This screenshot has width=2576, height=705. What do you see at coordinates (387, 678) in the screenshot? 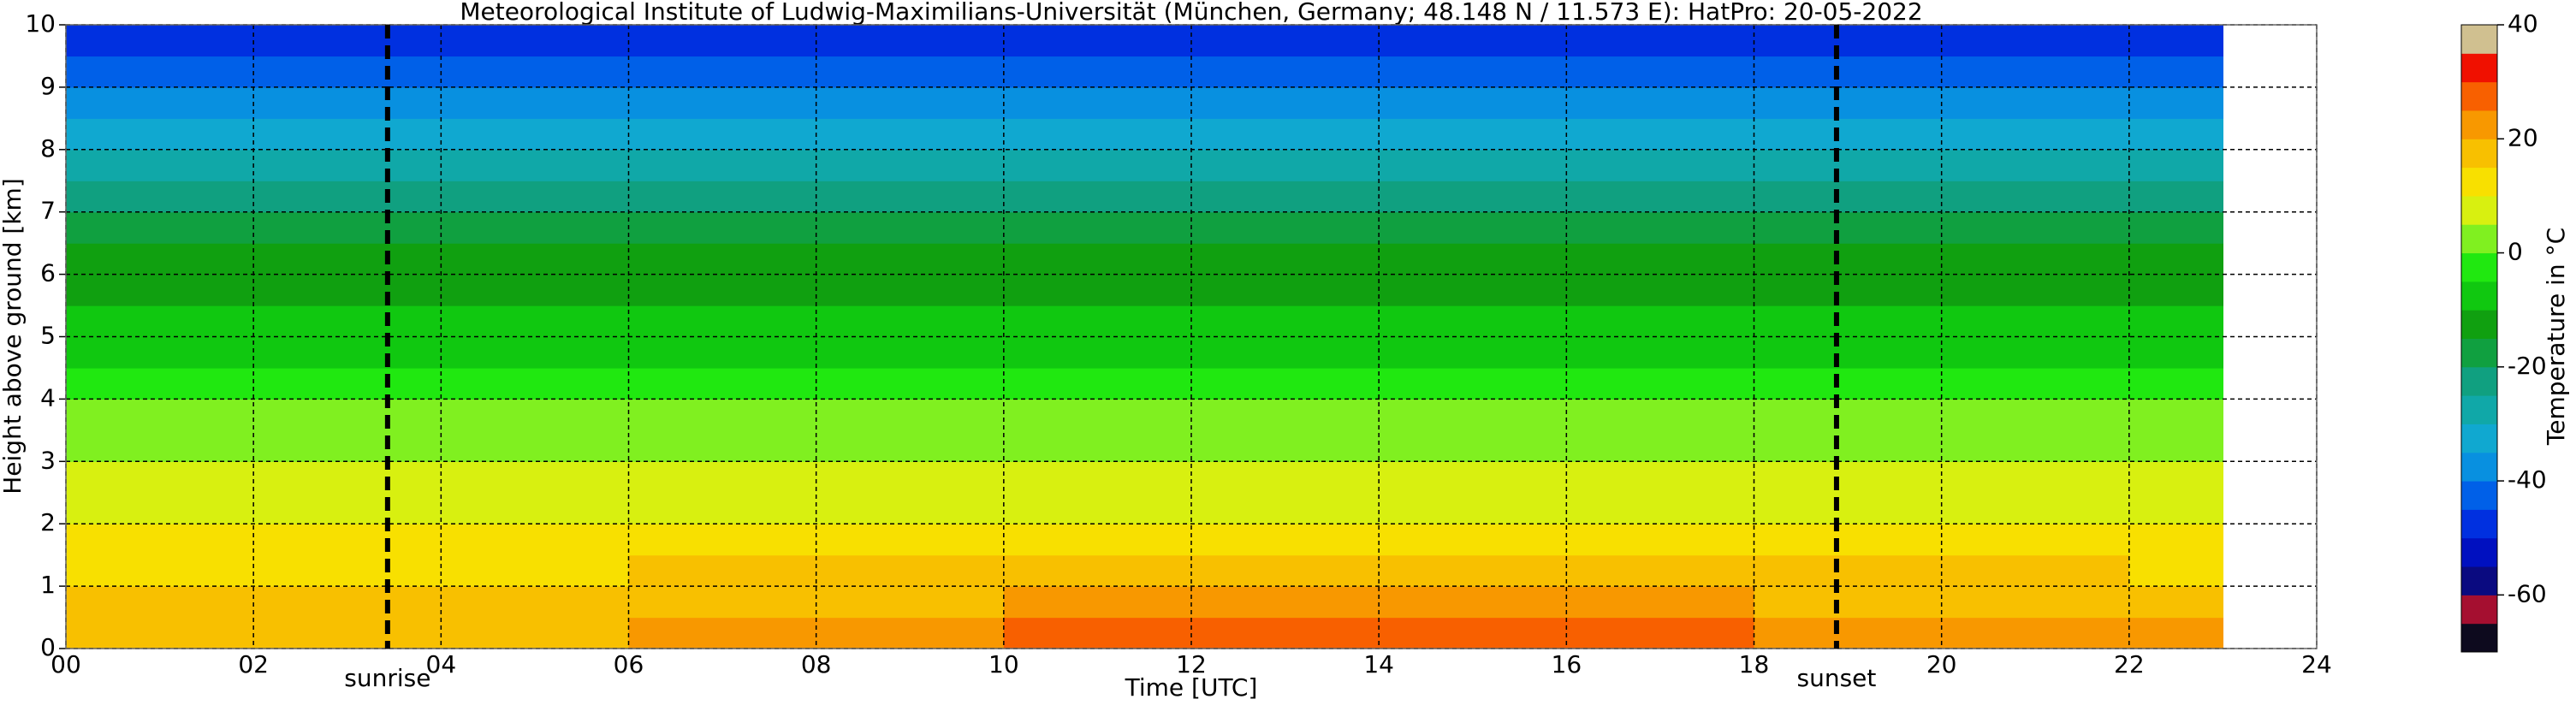
I see `annotation-label: sunrise` at bounding box center [387, 678].